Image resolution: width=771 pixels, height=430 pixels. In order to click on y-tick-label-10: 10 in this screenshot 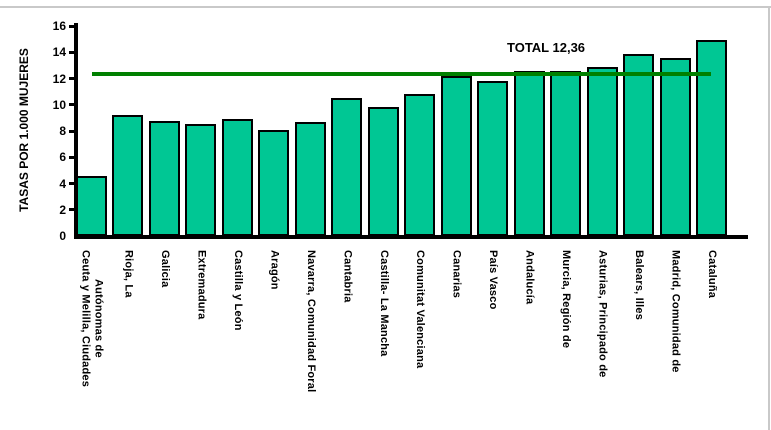, I will do `click(59, 104)`.